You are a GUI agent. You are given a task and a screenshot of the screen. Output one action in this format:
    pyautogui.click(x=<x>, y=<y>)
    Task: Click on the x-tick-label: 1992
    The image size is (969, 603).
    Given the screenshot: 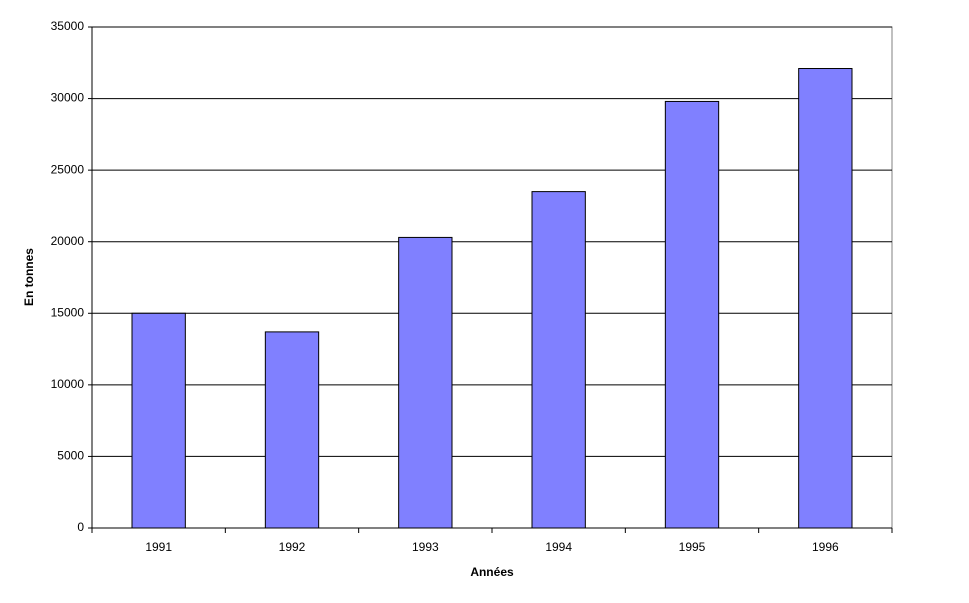 What is the action you would take?
    pyautogui.click(x=292, y=547)
    